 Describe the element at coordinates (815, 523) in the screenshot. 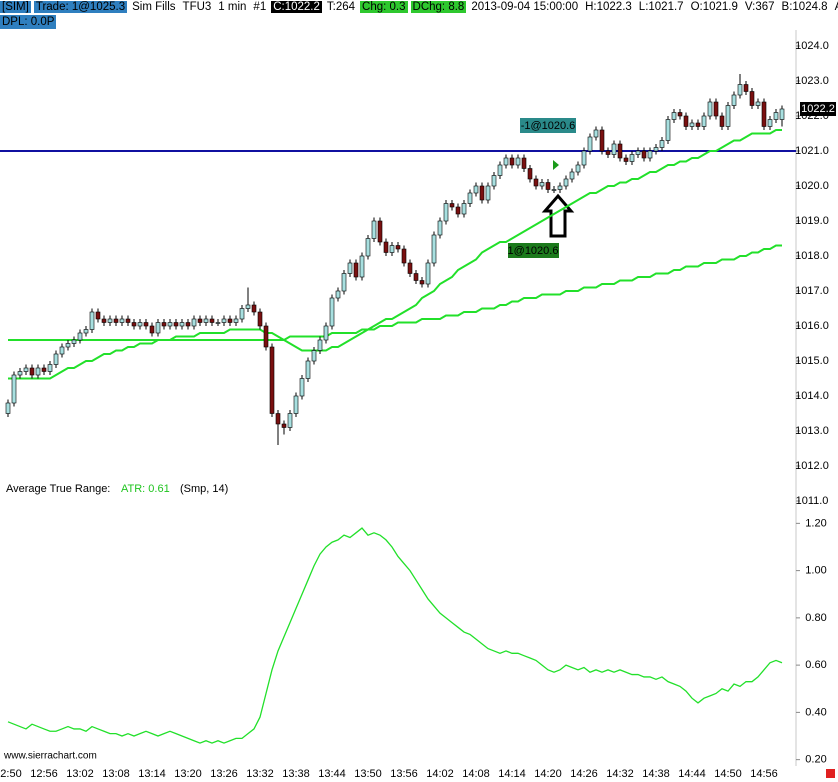

I see `y-tick-label: 1.20` at that location.